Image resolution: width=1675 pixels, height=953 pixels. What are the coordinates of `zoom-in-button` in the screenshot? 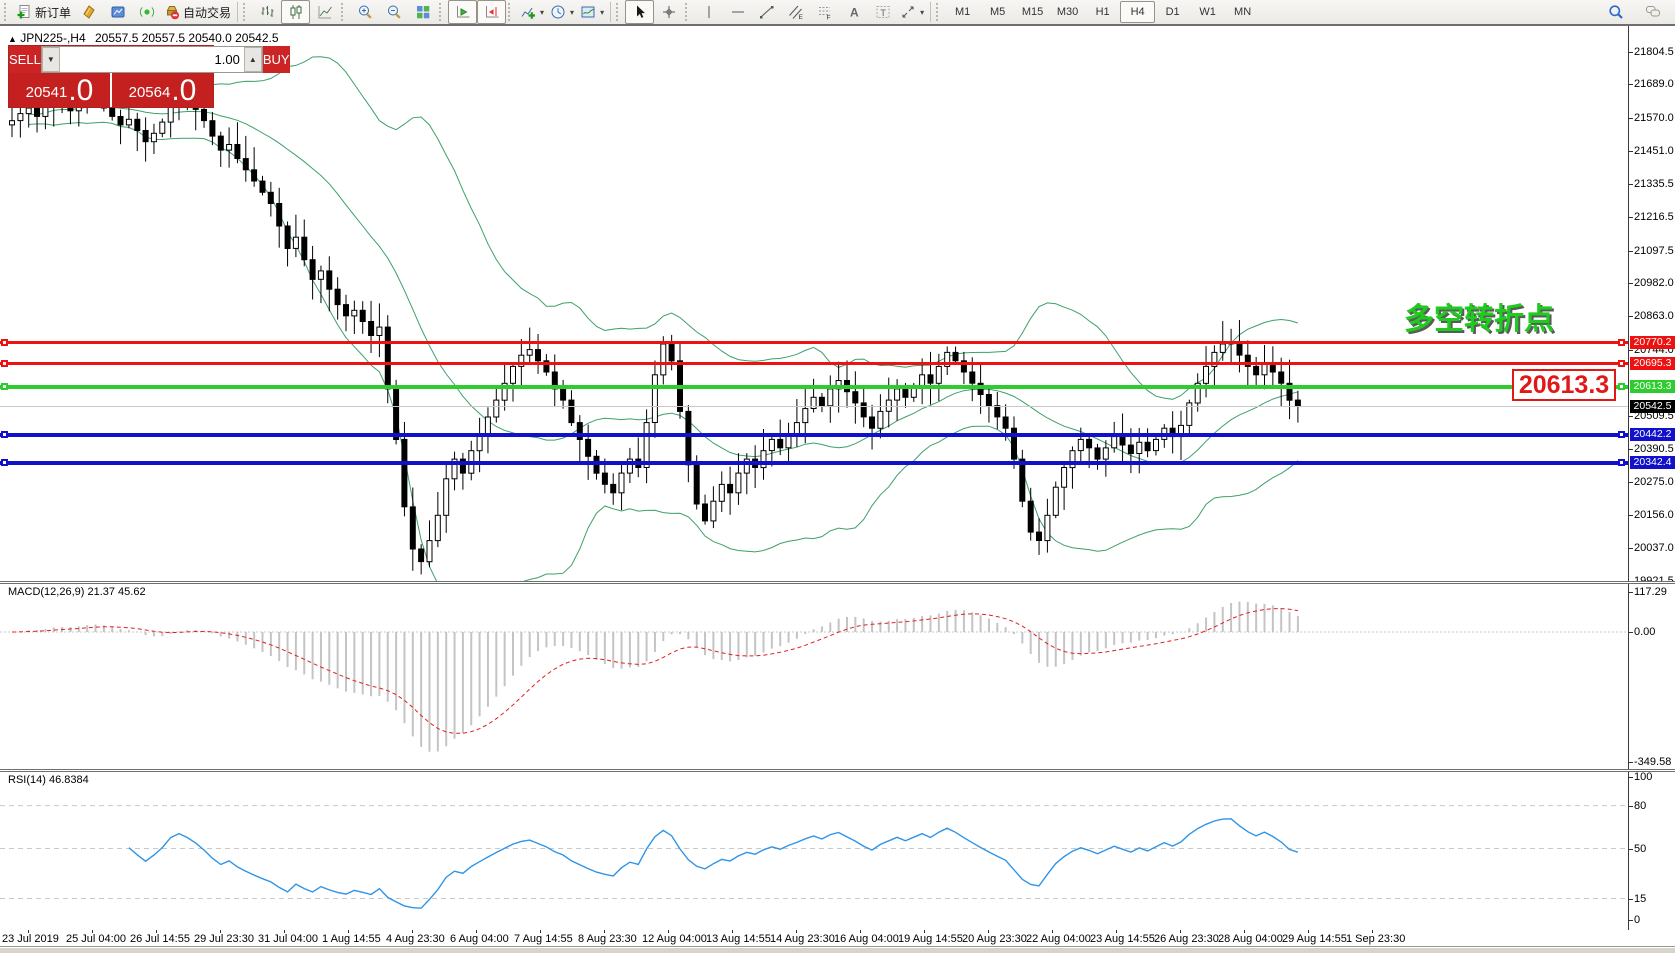 It's located at (364, 12).